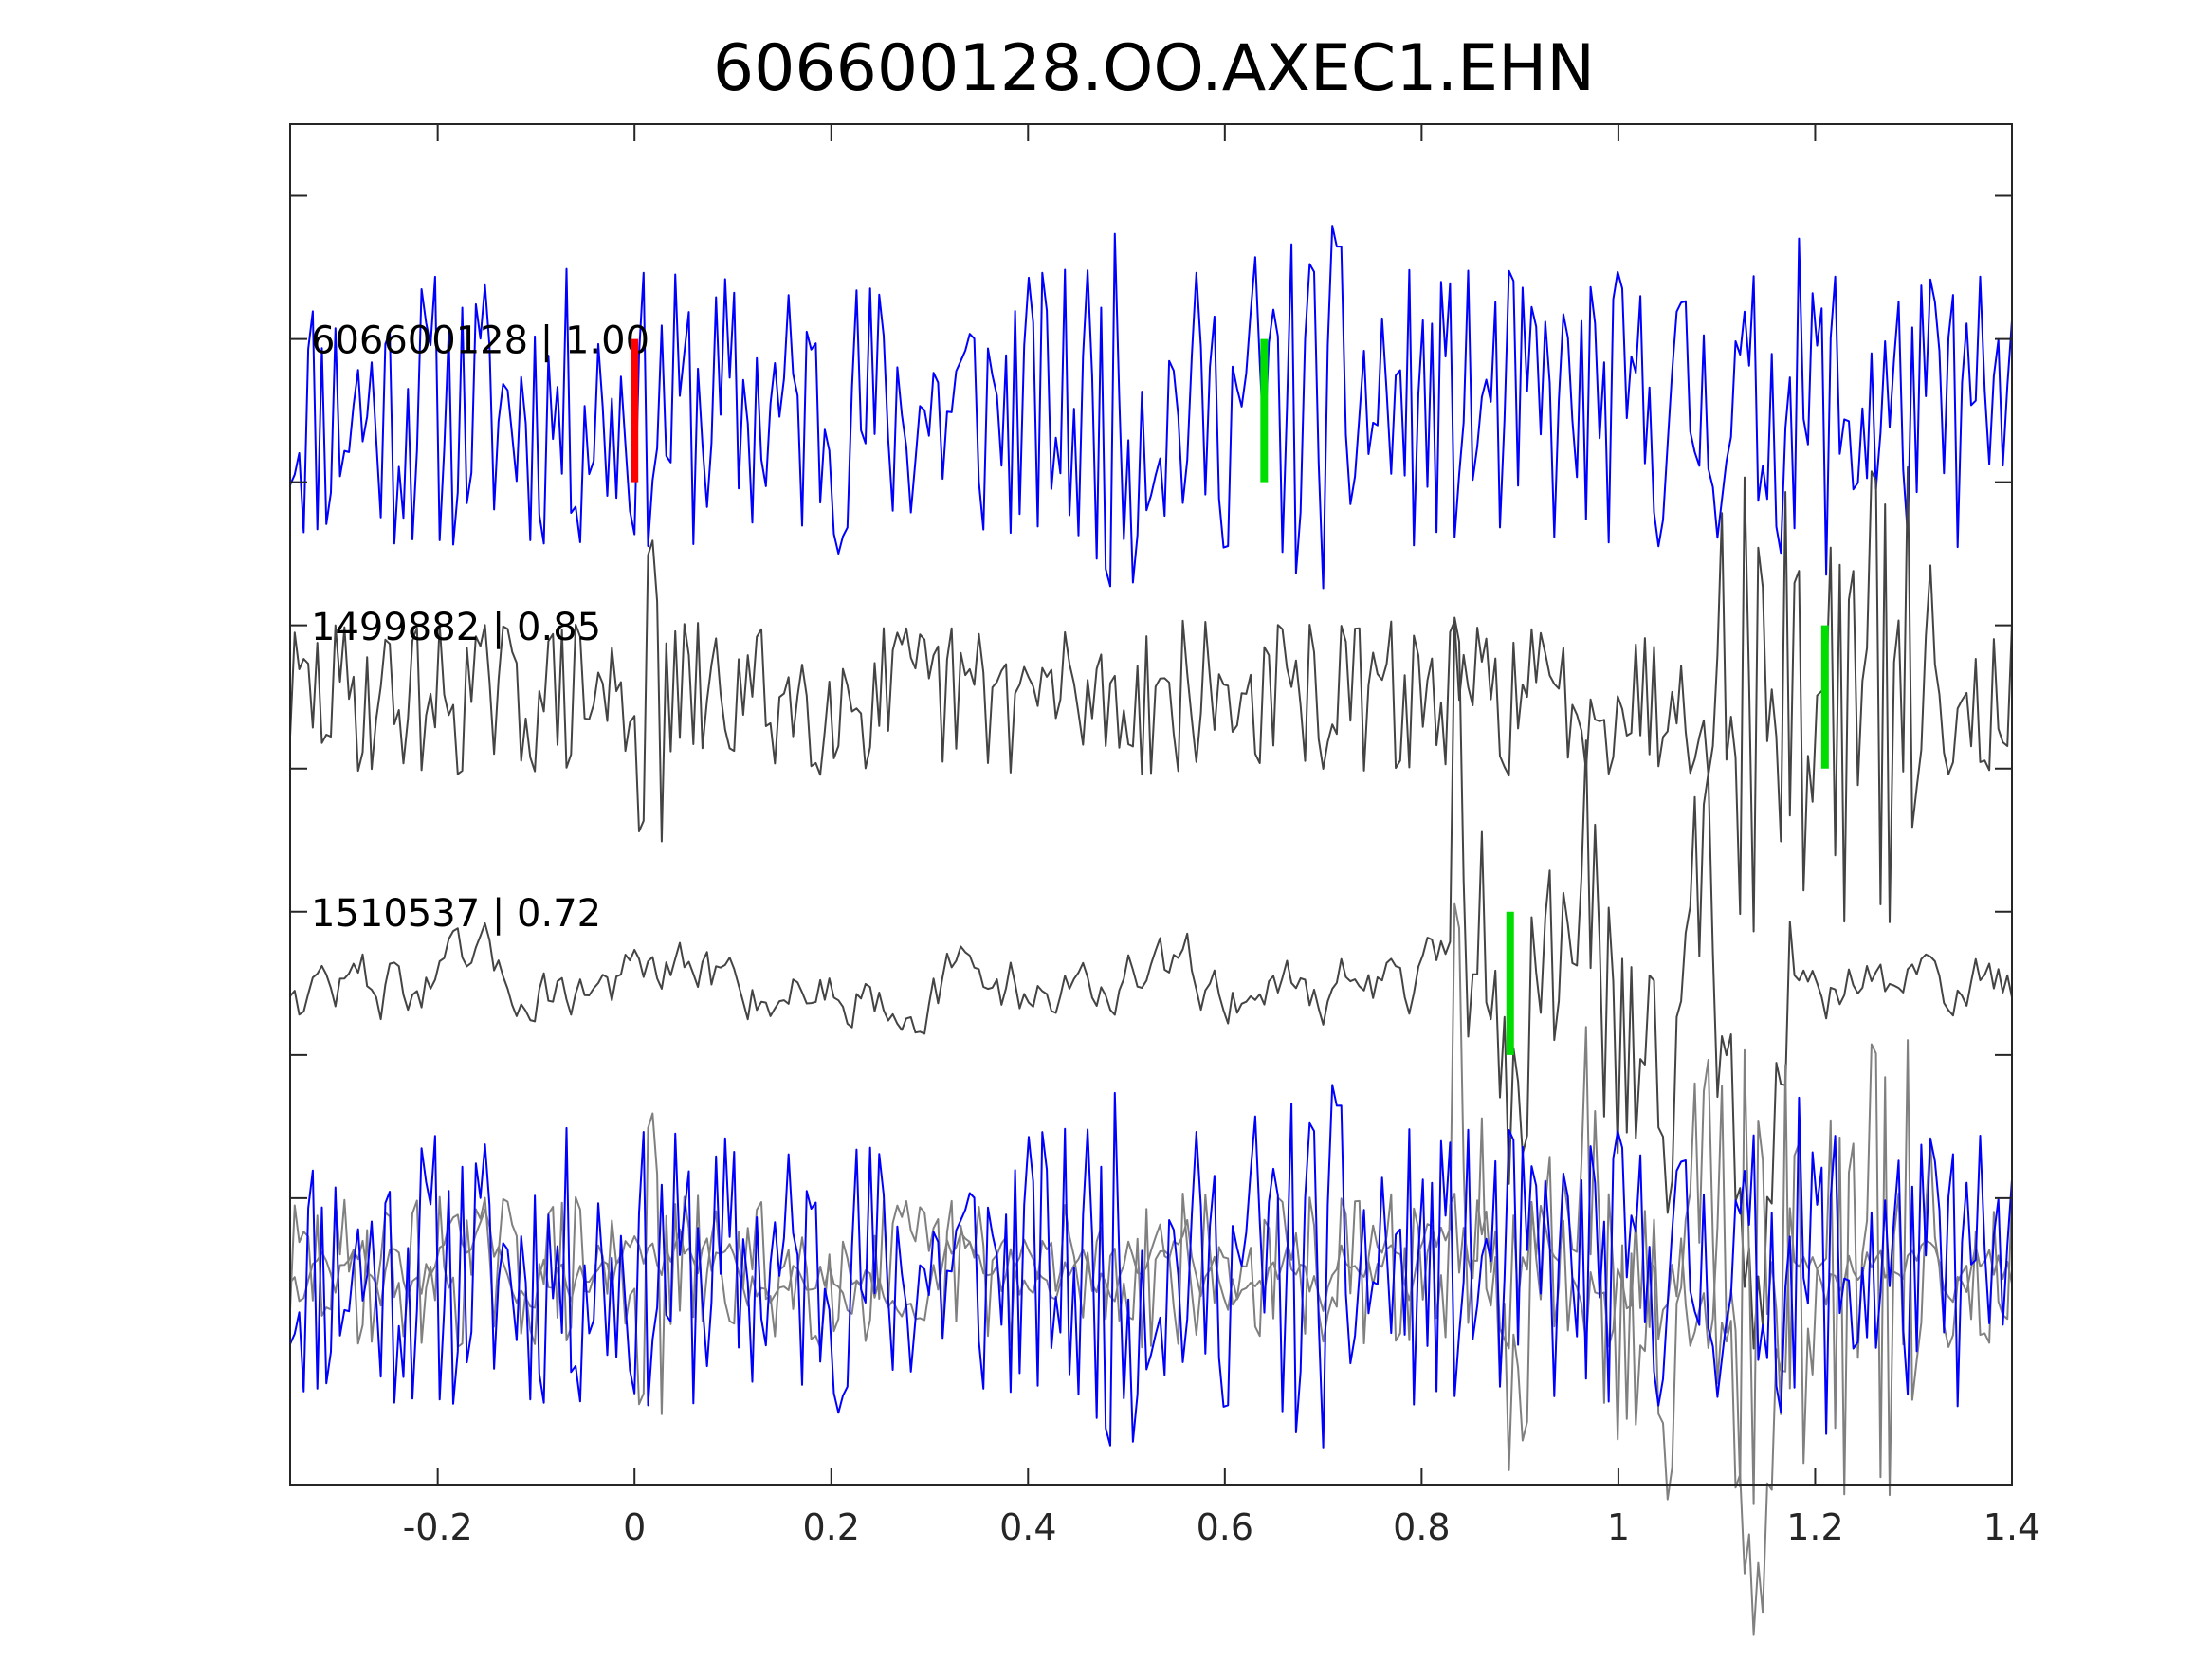 The height and width of the screenshot is (1659, 2212). Describe the element at coordinates (634, 1527) in the screenshot. I see `x-tick-label: 0` at that location.